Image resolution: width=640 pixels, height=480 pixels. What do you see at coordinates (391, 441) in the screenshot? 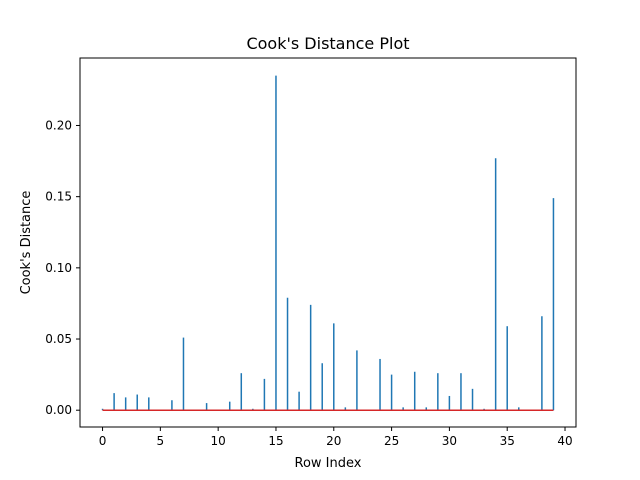
I see `x-tick-label-25: 25` at bounding box center [391, 441].